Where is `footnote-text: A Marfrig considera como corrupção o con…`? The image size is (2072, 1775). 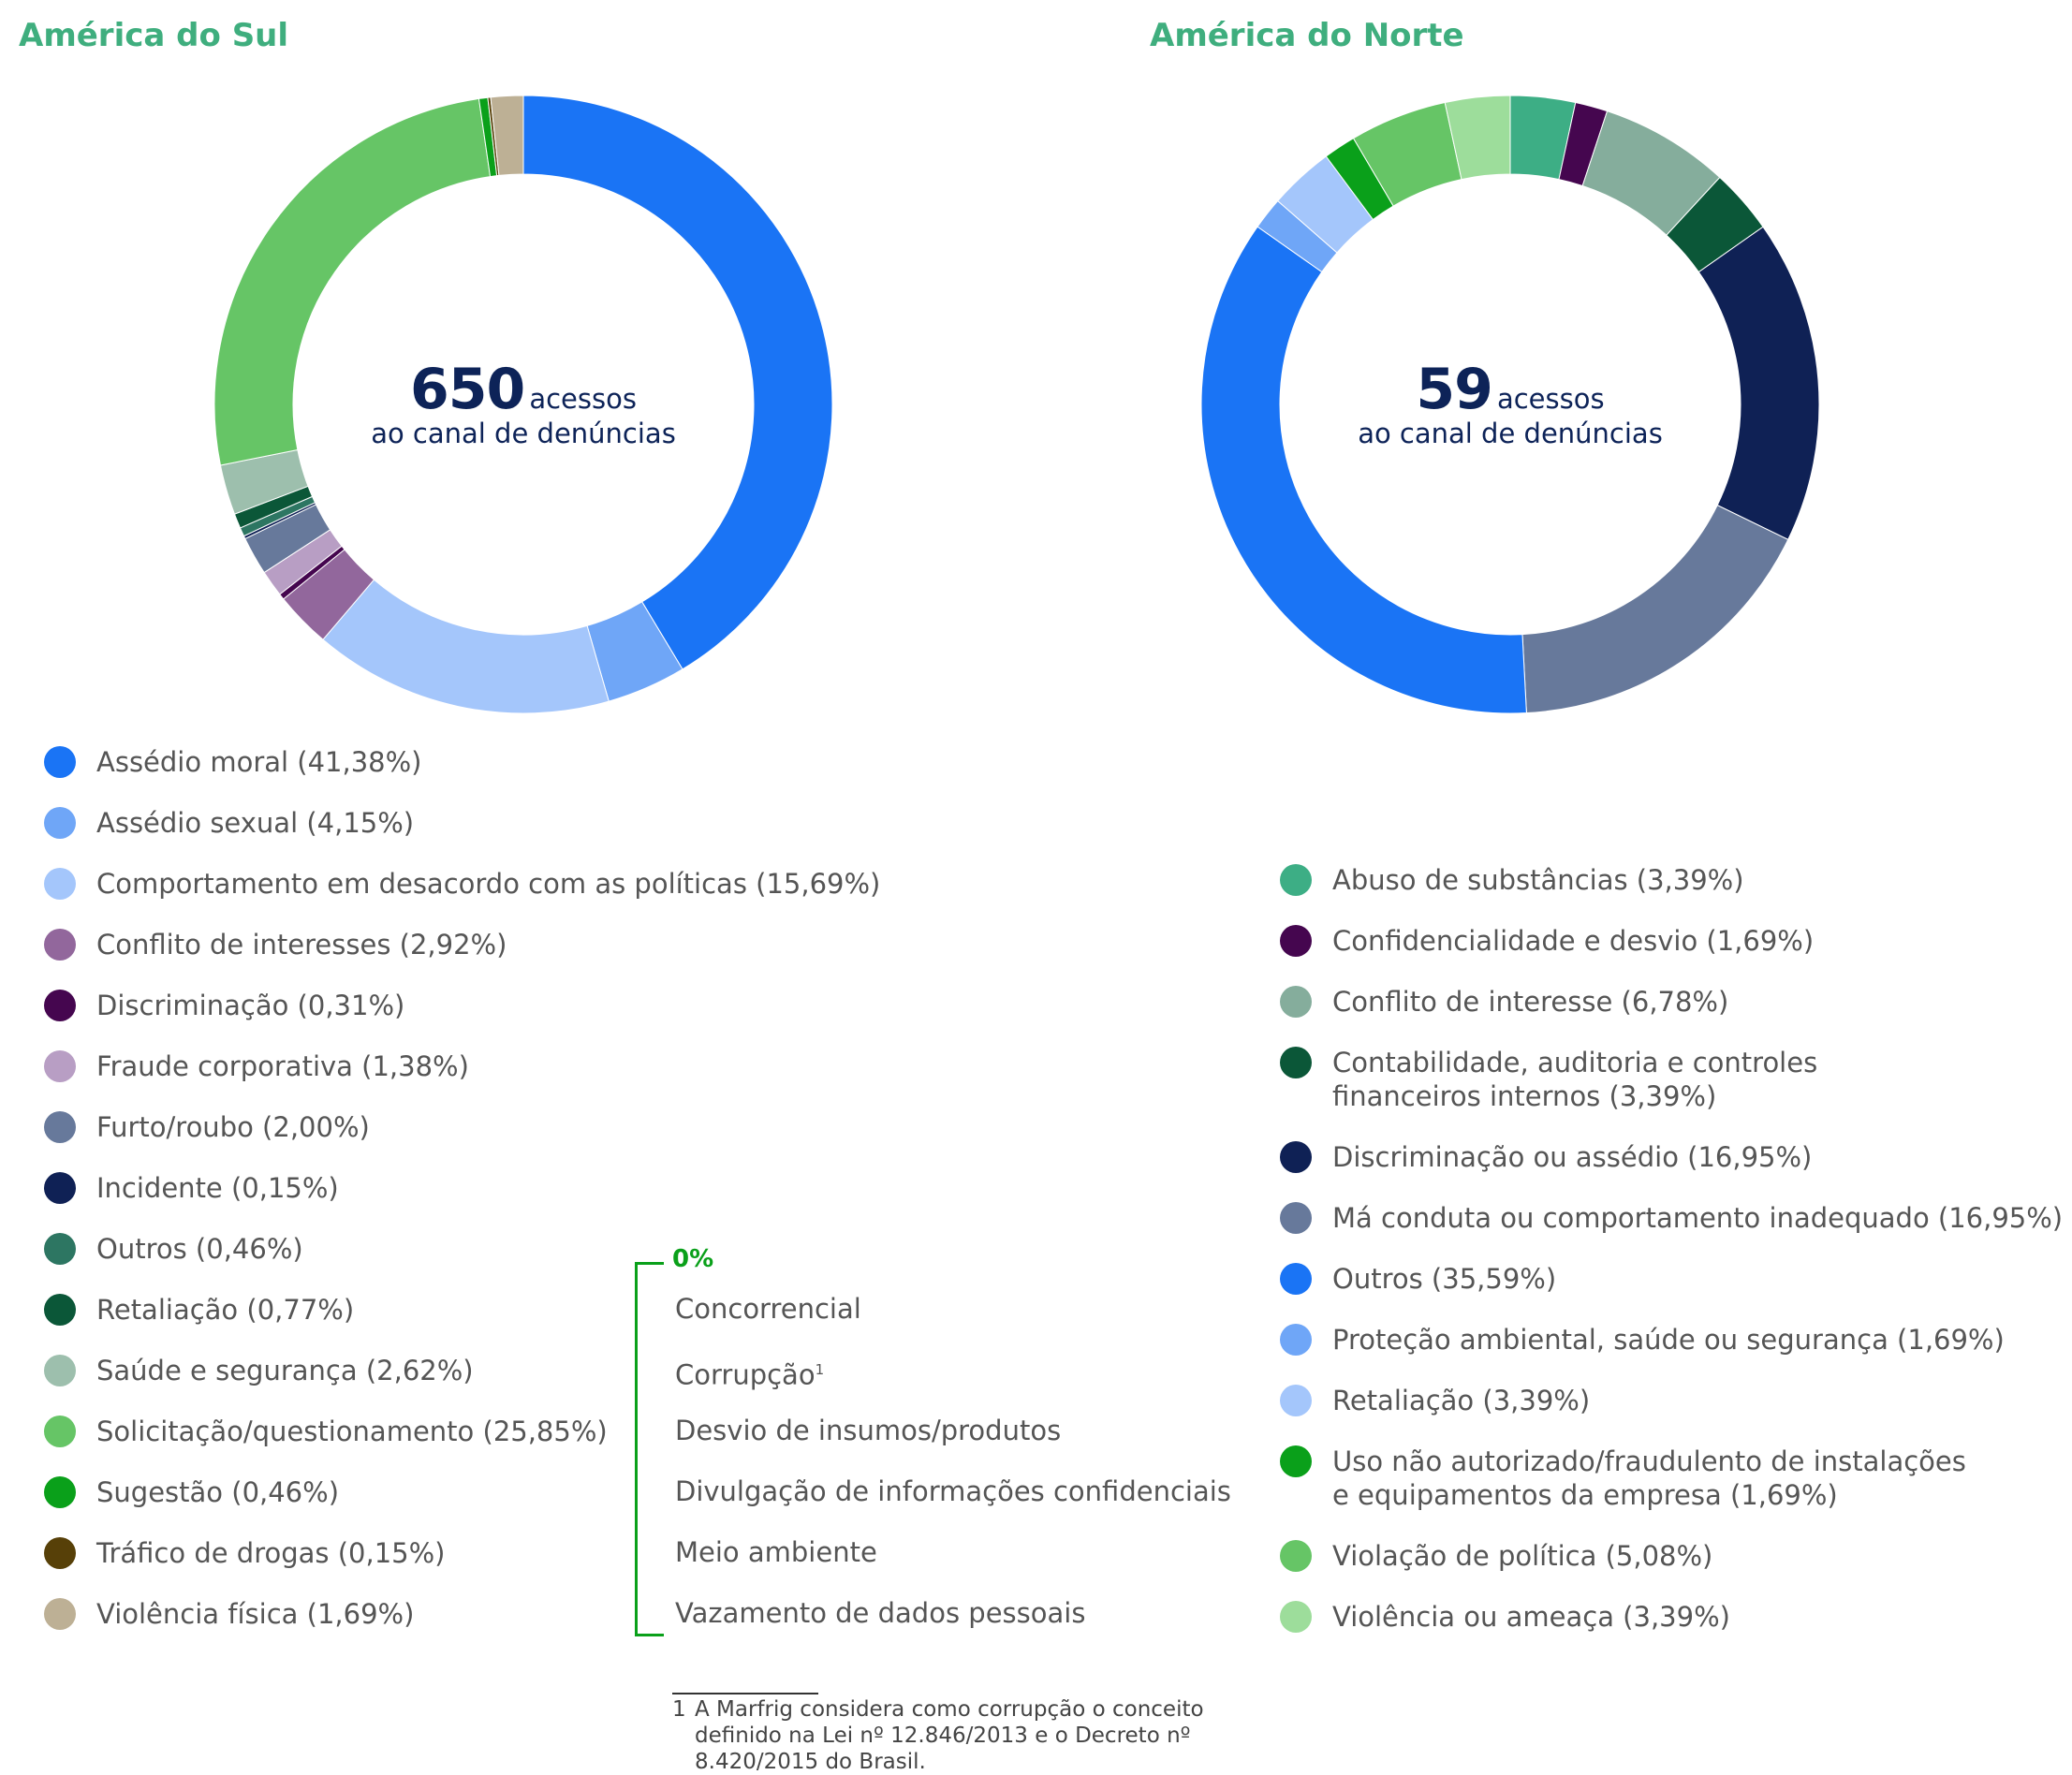 footnote-text: A Marfrig considera como corrupção o con… is located at coordinates (949, 1735).